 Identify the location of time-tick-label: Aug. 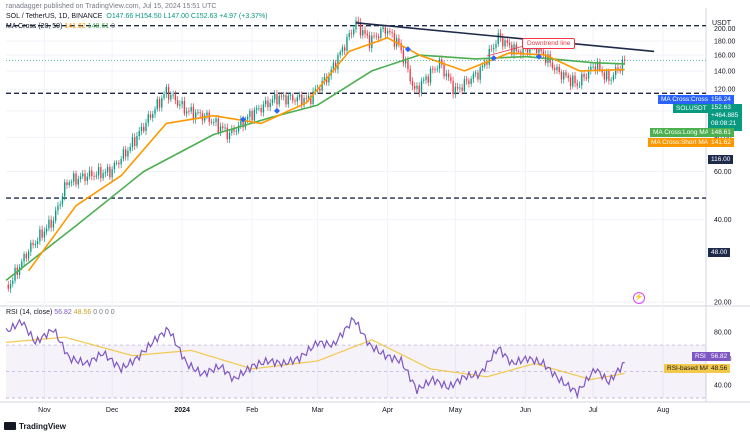
(663, 410).